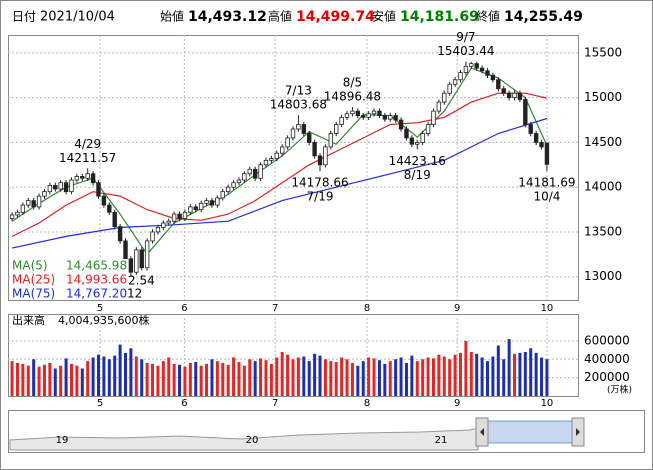 This screenshot has width=653, height=470. Describe the element at coordinates (280, 16) in the screenshot. I see `field-label: 高値` at that location.